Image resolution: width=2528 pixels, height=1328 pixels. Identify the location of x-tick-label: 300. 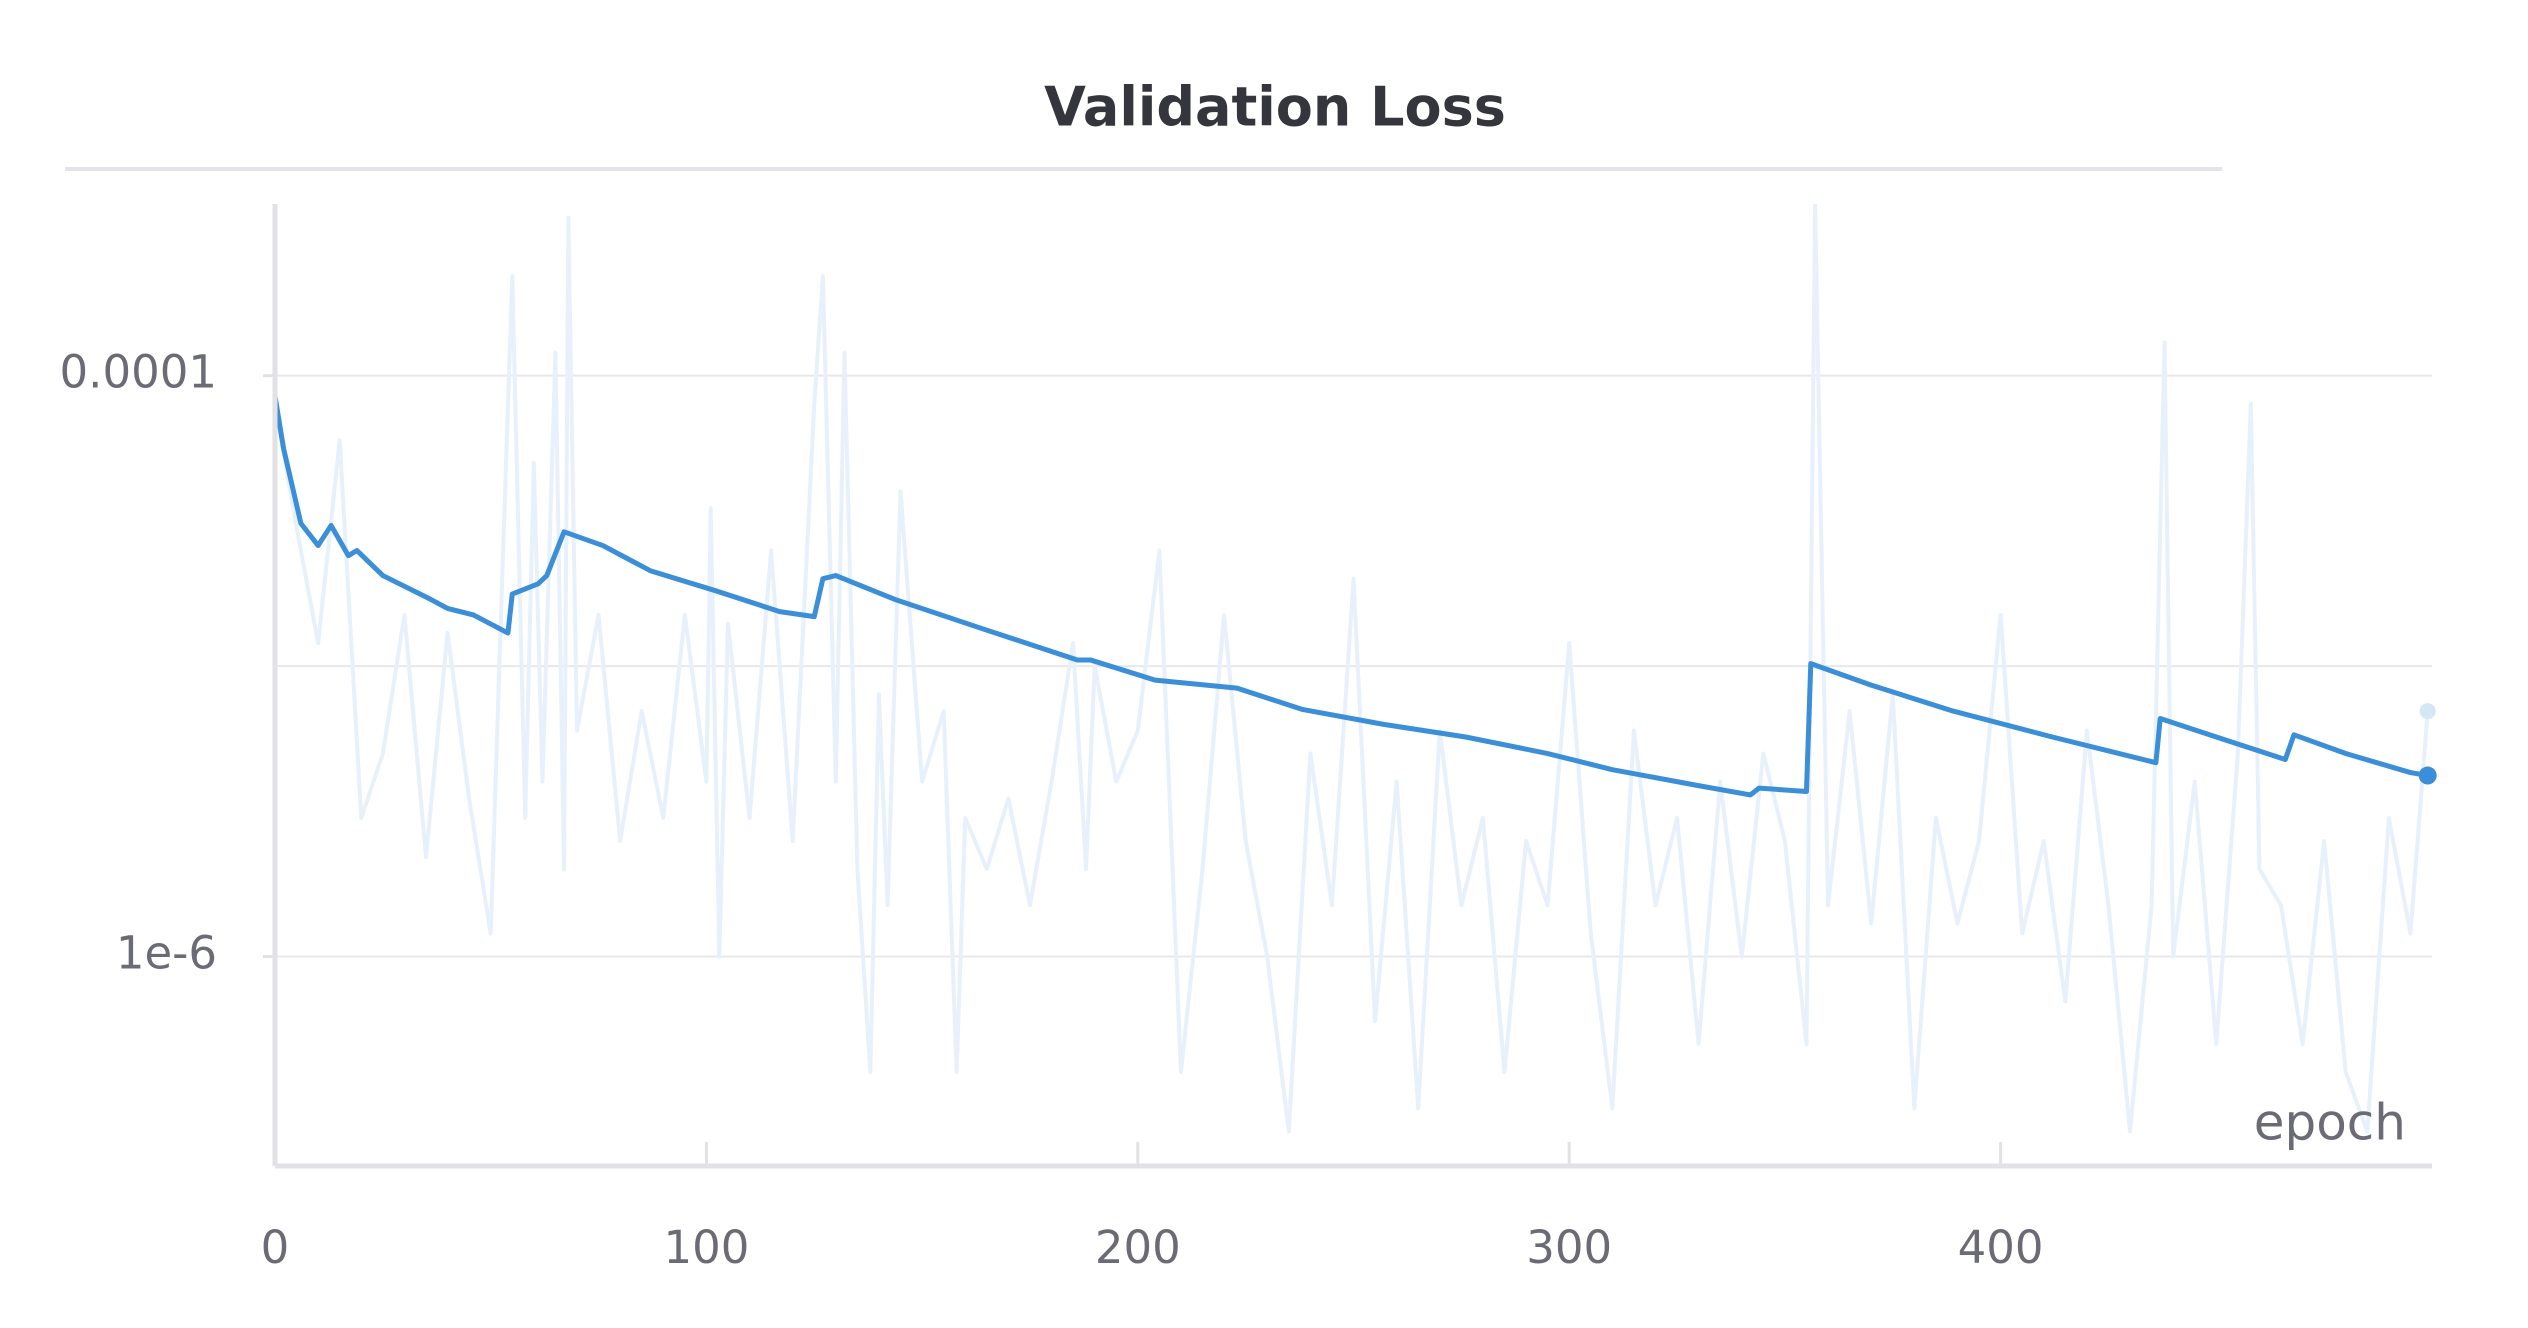
(1569, 1247).